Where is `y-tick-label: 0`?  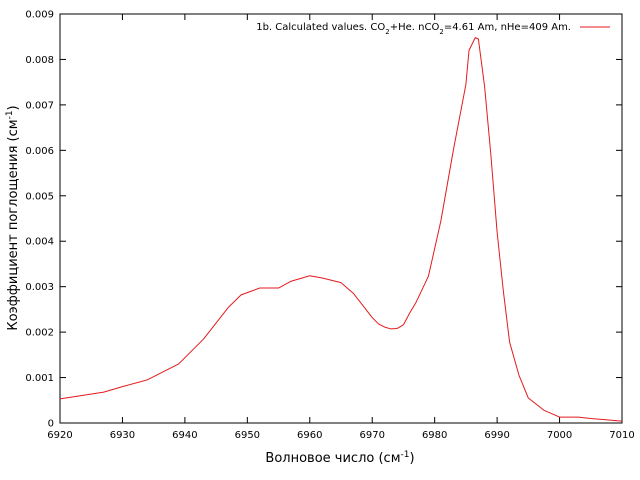
y-tick-label: 0 is located at coordinates (51, 424).